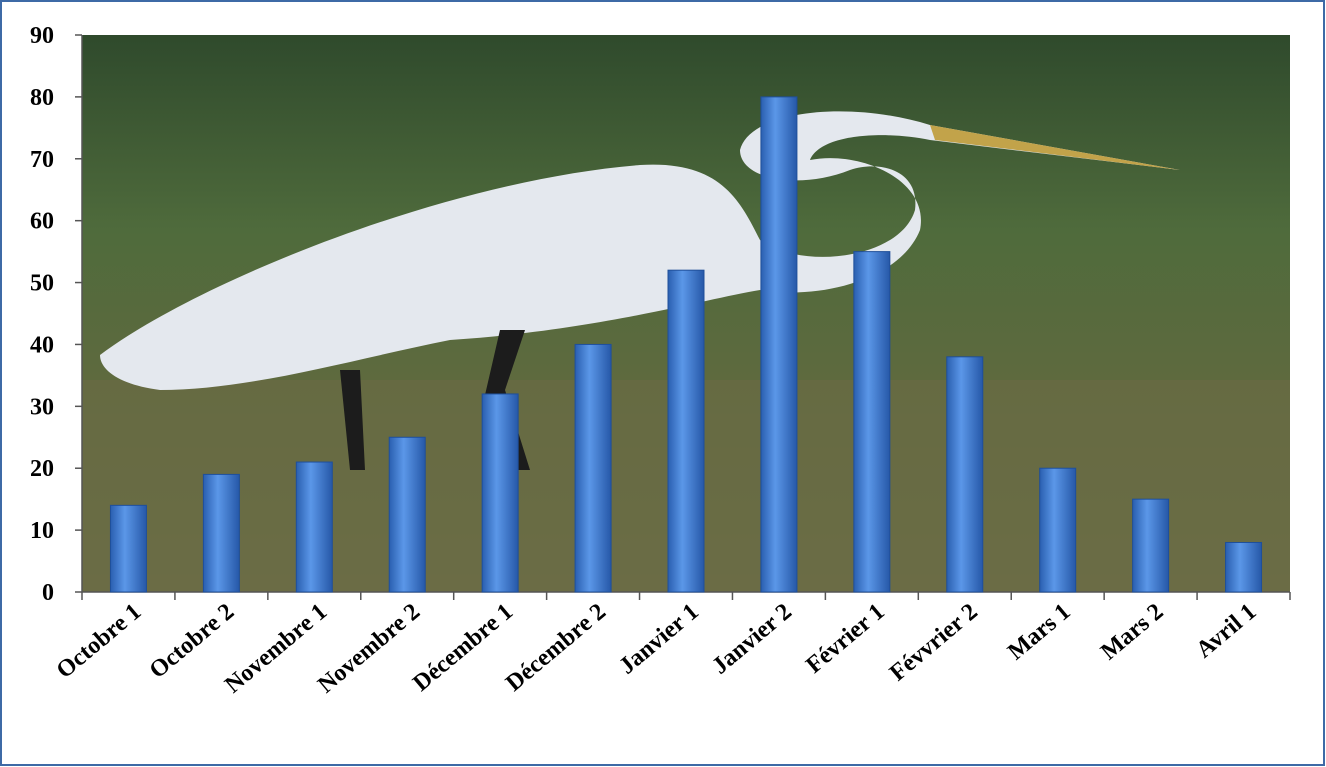  Describe the element at coordinates (42, 345) in the screenshot. I see `y-tick-label: 40` at that location.